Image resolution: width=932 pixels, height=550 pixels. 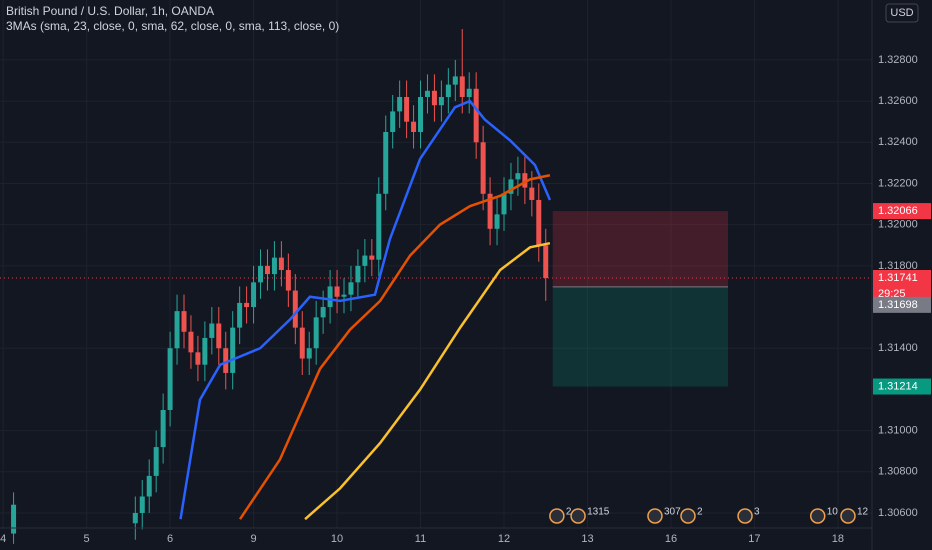 What do you see at coordinates (427, 381) in the screenshot?
I see `moving-average` at bounding box center [427, 381].